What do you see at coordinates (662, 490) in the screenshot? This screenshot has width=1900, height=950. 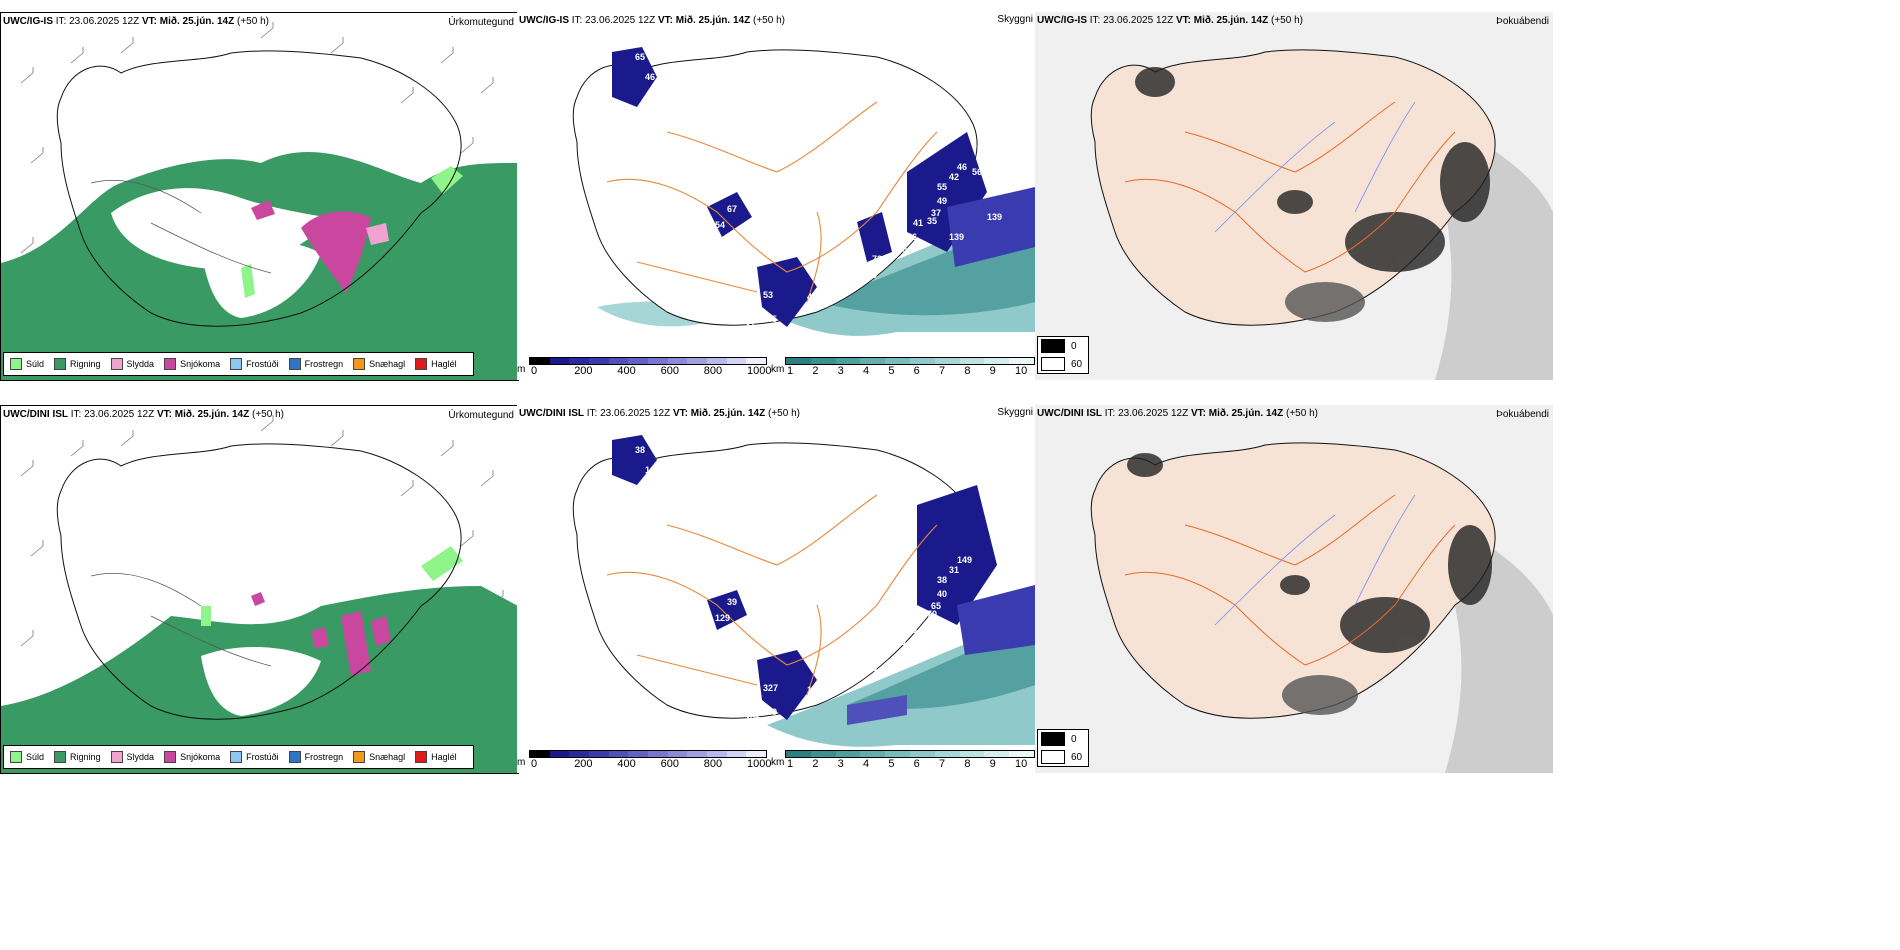 I see `cloud-base-label: 57` at bounding box center [662, 490].